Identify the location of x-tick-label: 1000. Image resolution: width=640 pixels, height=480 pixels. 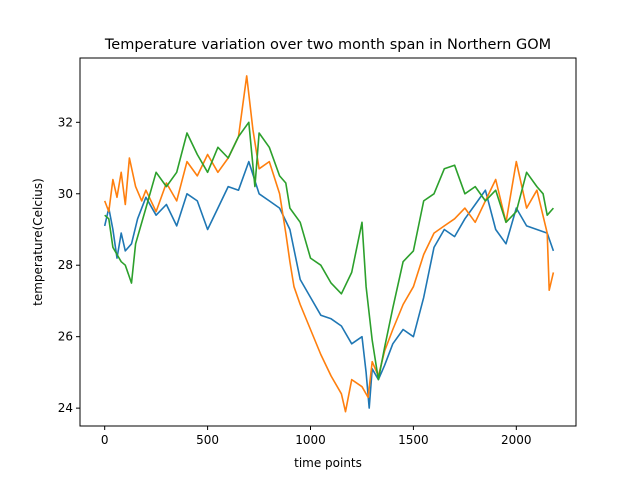
(310, 440).